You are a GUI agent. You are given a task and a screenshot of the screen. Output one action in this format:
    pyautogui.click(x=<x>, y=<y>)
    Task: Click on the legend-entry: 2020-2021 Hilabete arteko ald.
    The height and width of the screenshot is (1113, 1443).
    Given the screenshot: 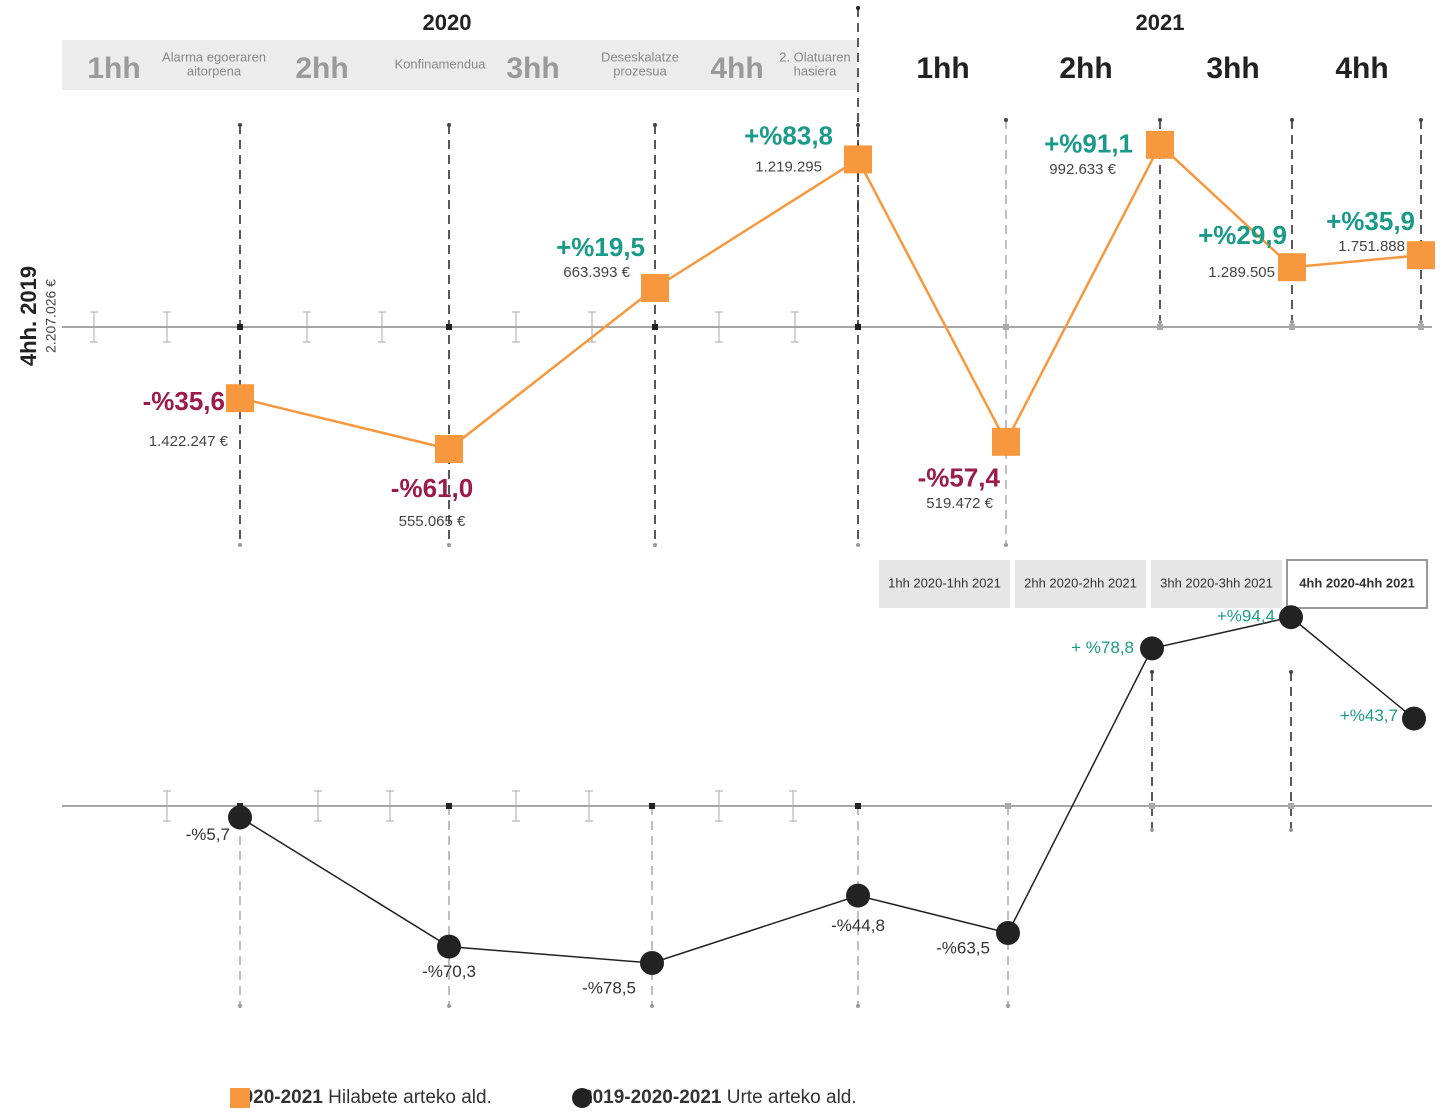 What is the action you would take?
    pyautogui.click(x=362, y=1097)
    